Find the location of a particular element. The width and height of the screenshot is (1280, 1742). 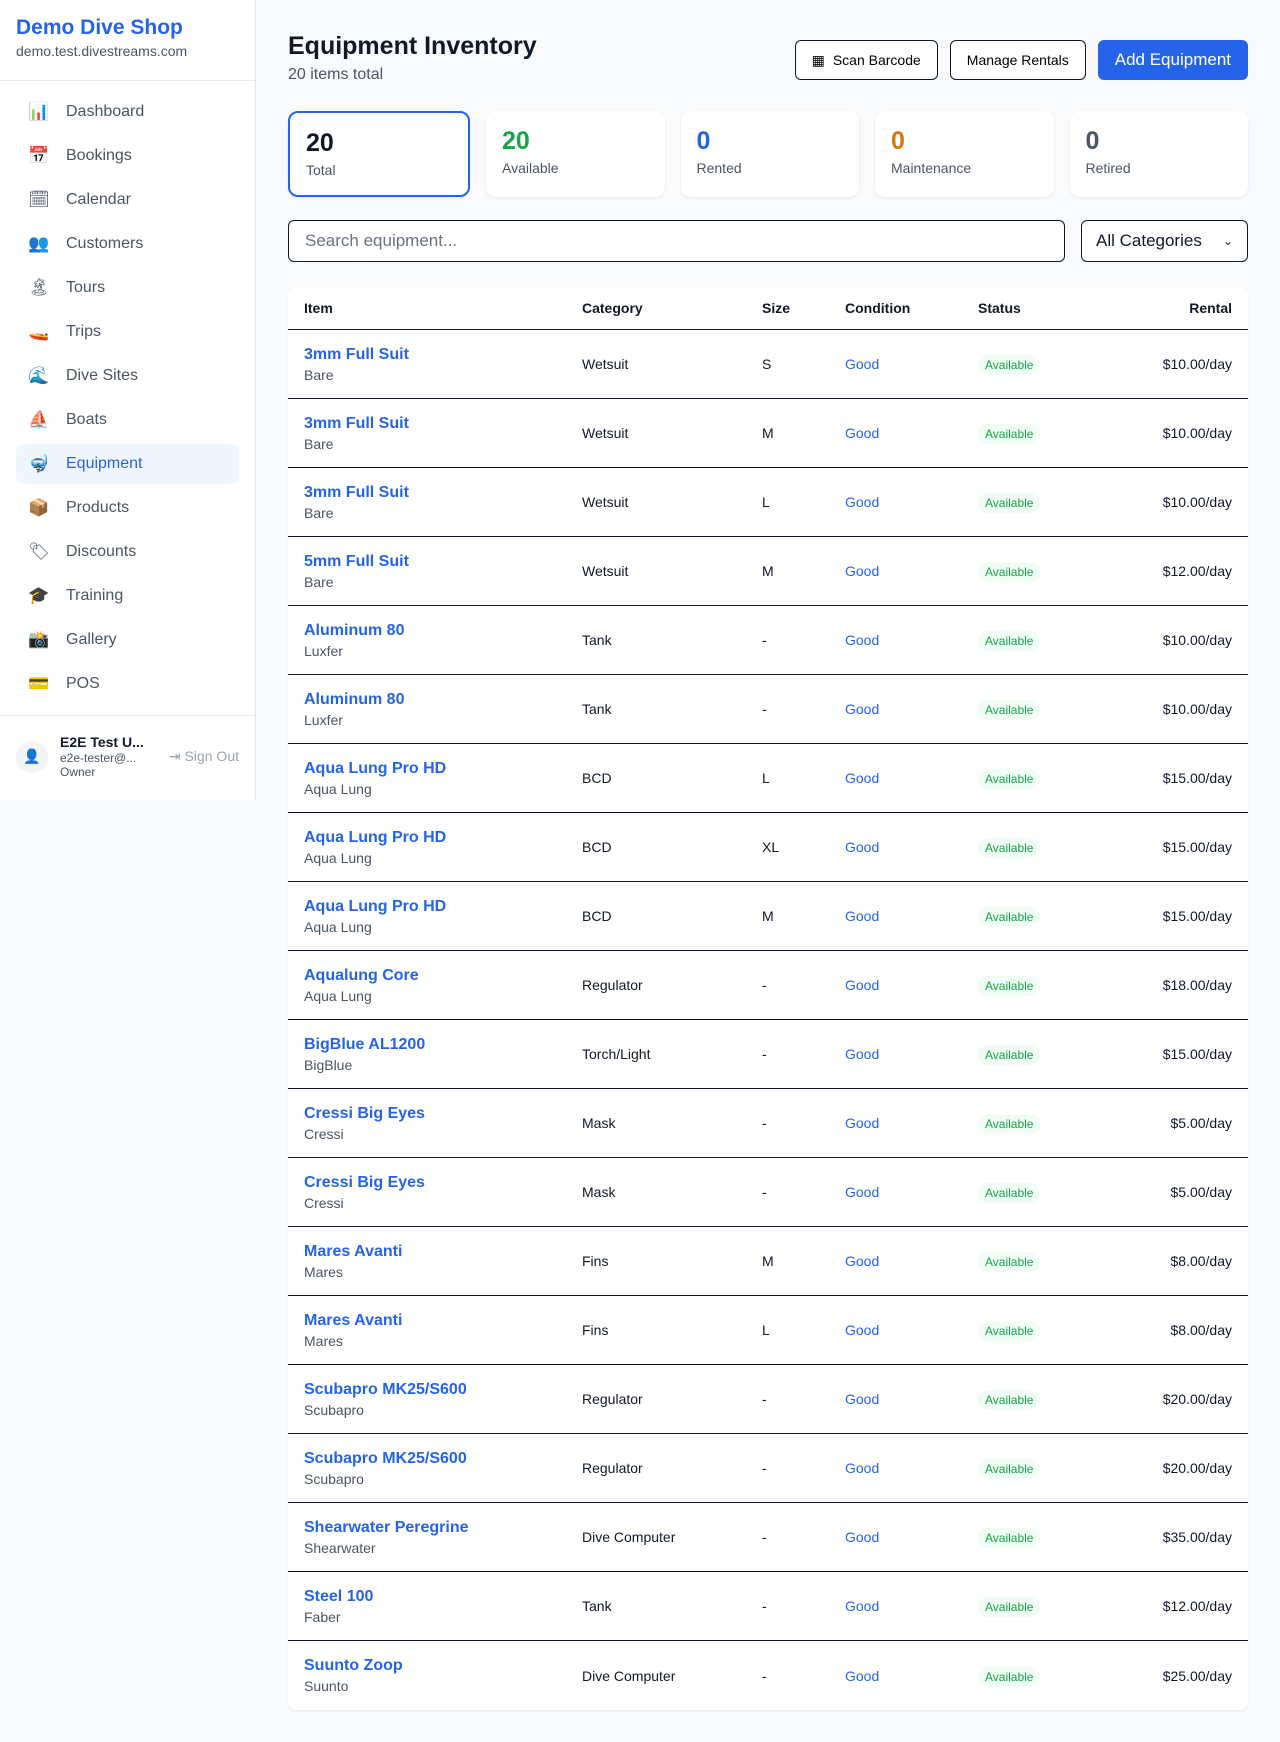

sidebar-item-trips: 🚤 Trips is located at coordinates (127, 332).